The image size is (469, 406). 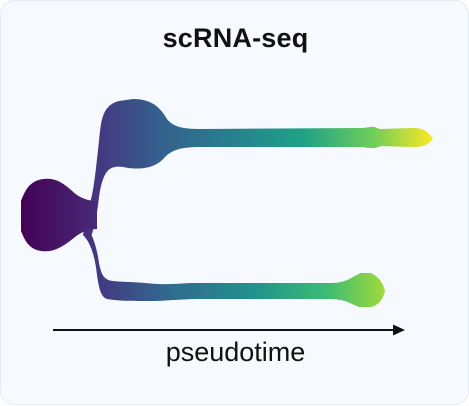 I want to click on lower-branch-shape, so click(x=234, y=266).